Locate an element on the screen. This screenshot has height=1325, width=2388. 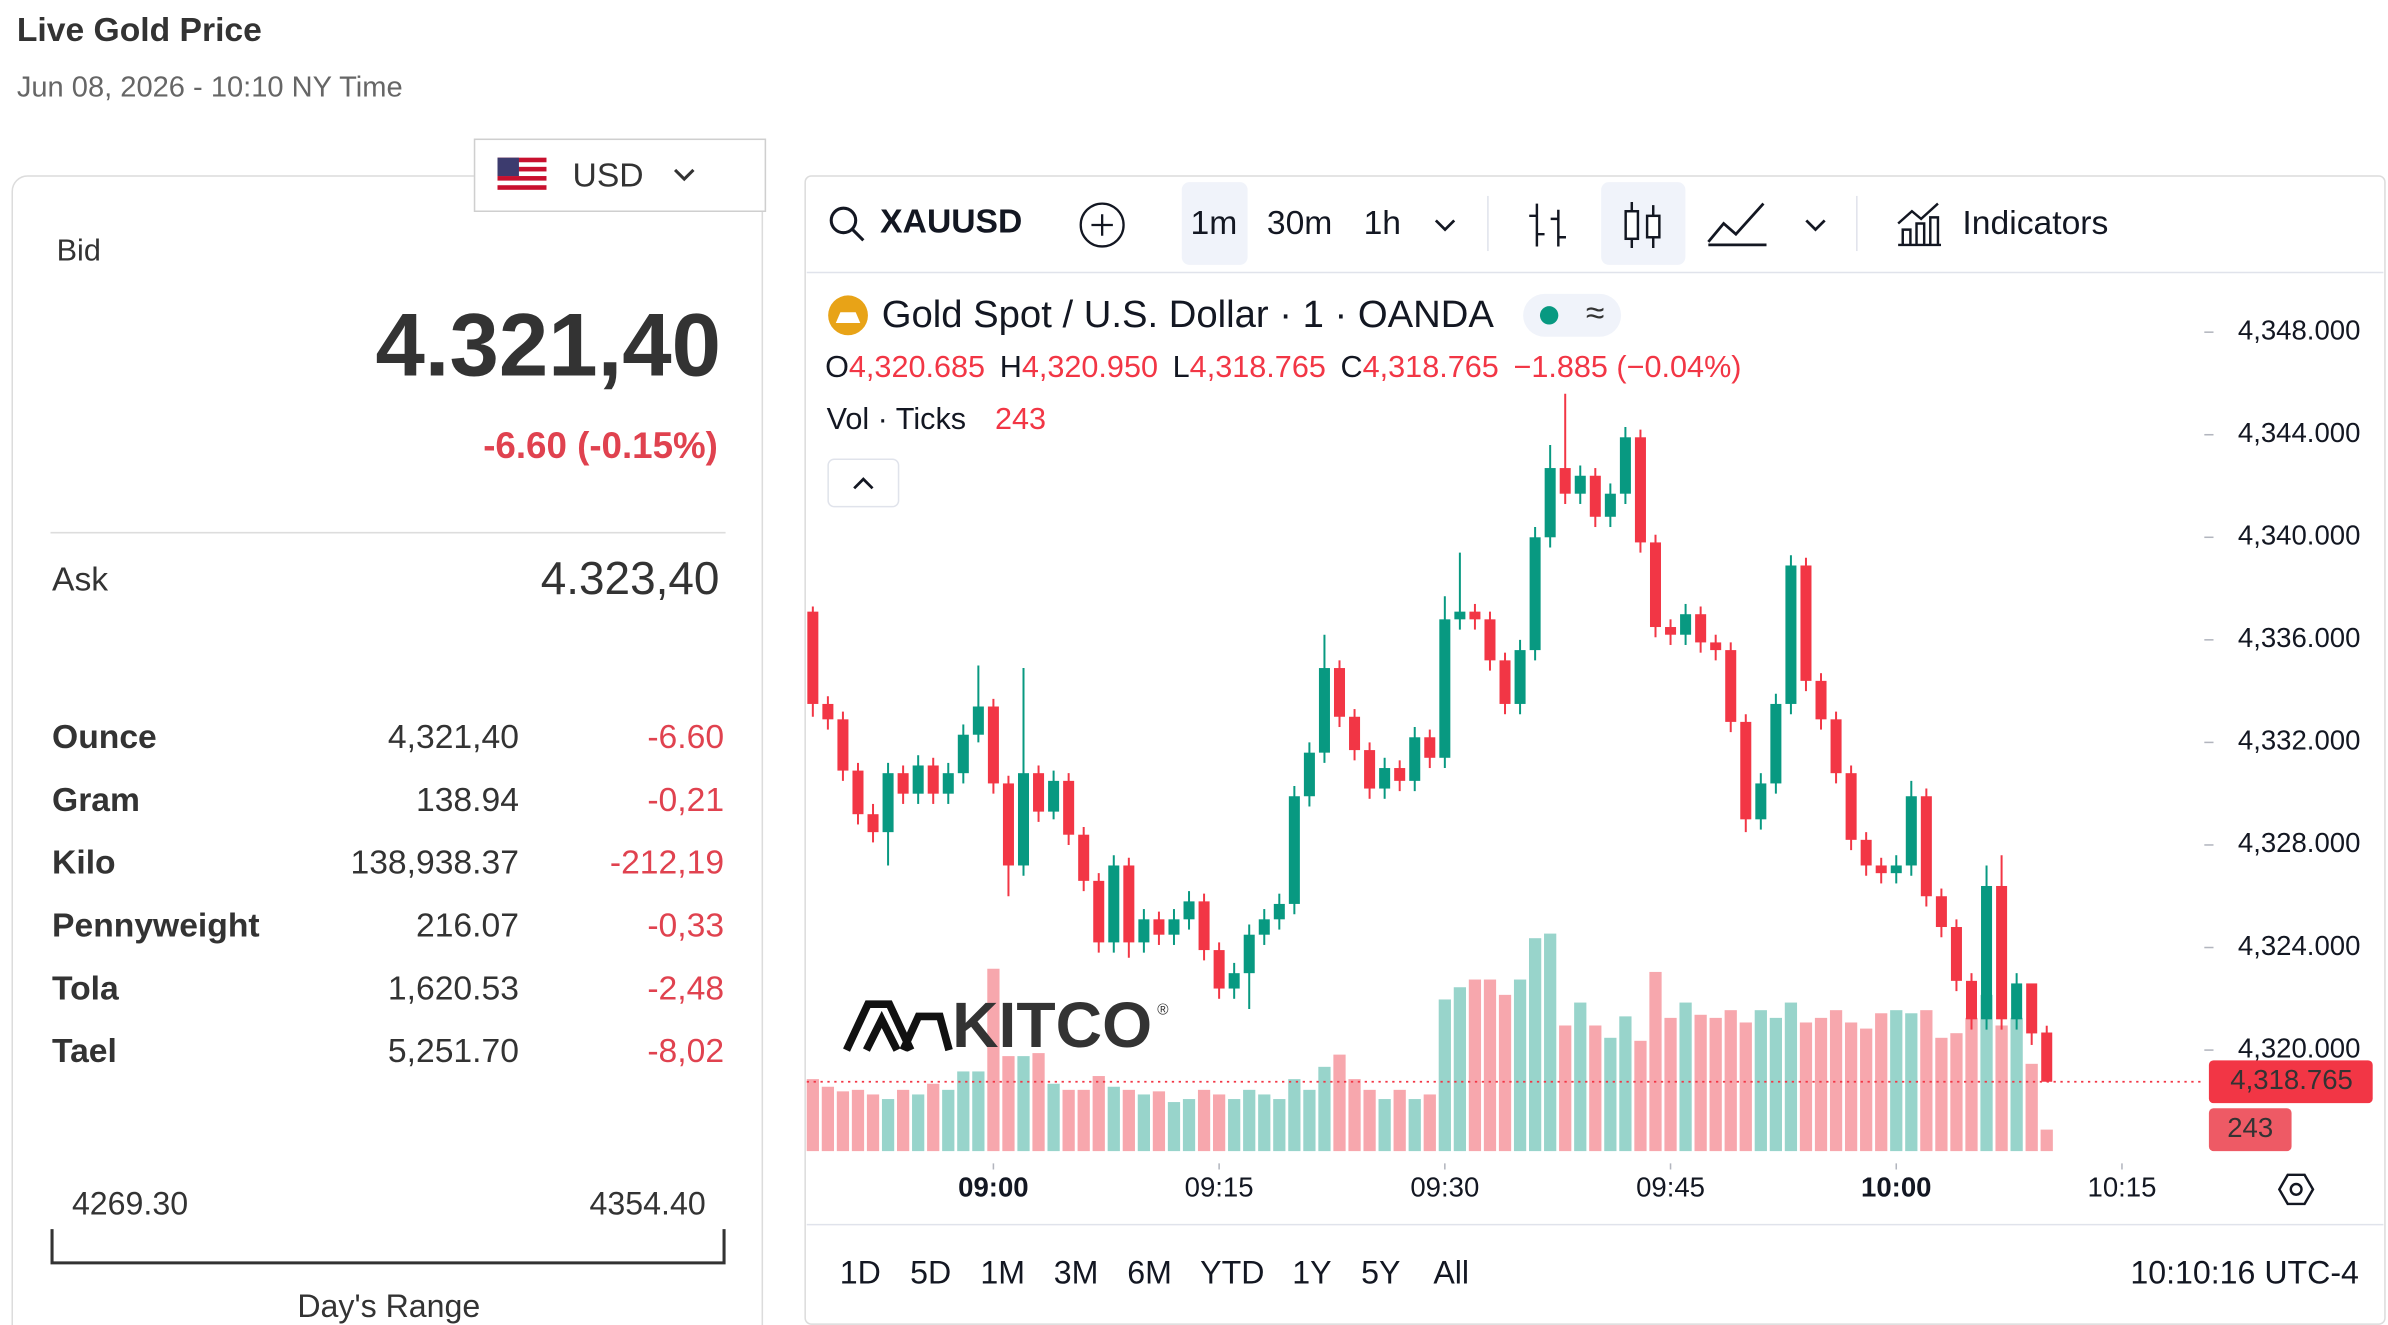
unit-change: -0,33 is located at coordinates (685, 926).